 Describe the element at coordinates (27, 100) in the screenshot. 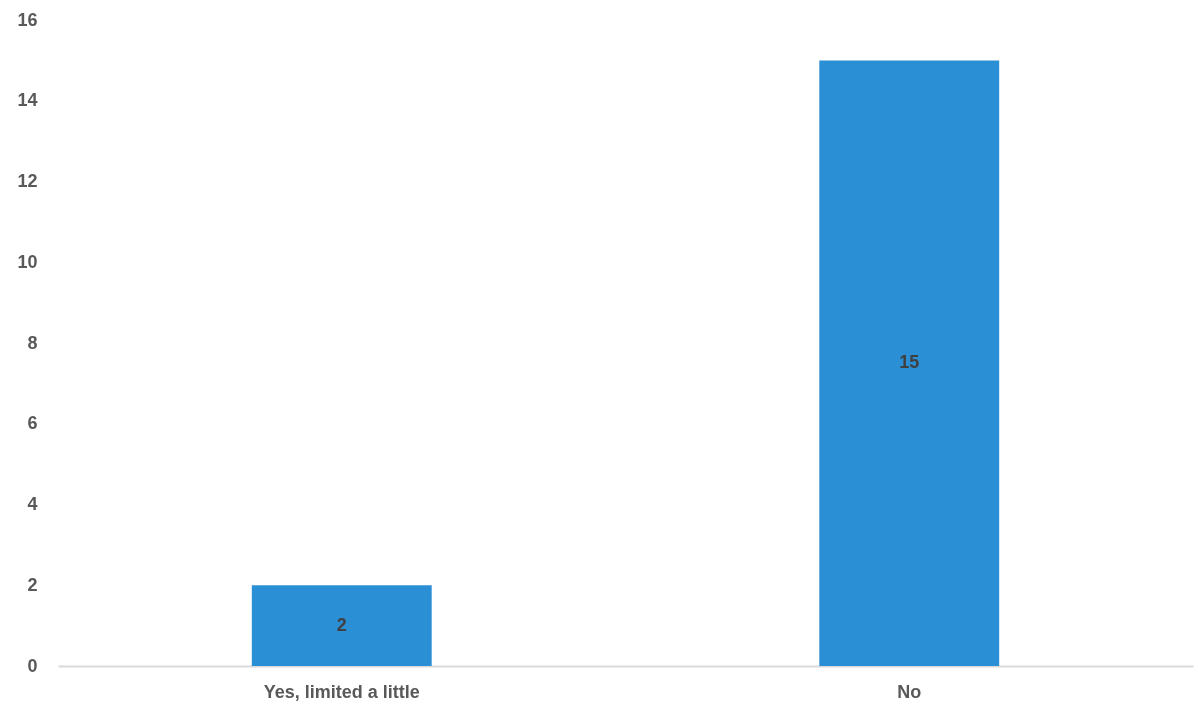

I see `y-tick-label: 14` at that location.